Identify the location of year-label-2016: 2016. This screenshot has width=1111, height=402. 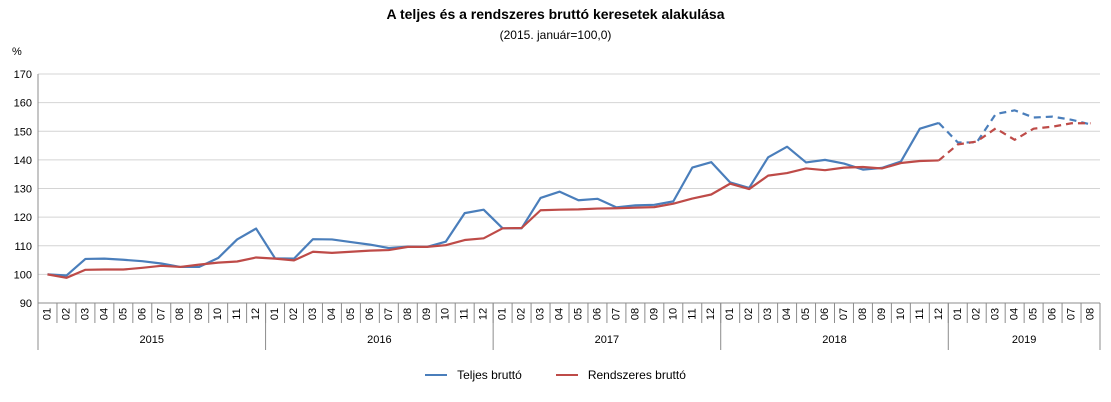
(379, 340).